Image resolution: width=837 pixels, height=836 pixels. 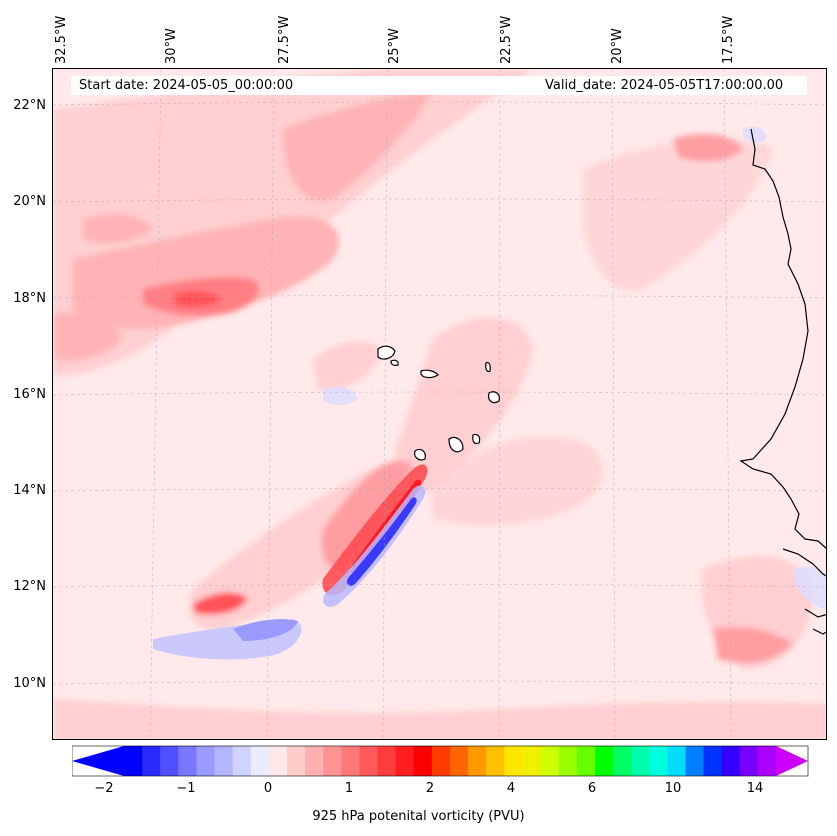 What do you see at coordinates (29, 201) in the screenshot?
I see `lat-label-20n: 20°N` at bounding box center [29, 201].